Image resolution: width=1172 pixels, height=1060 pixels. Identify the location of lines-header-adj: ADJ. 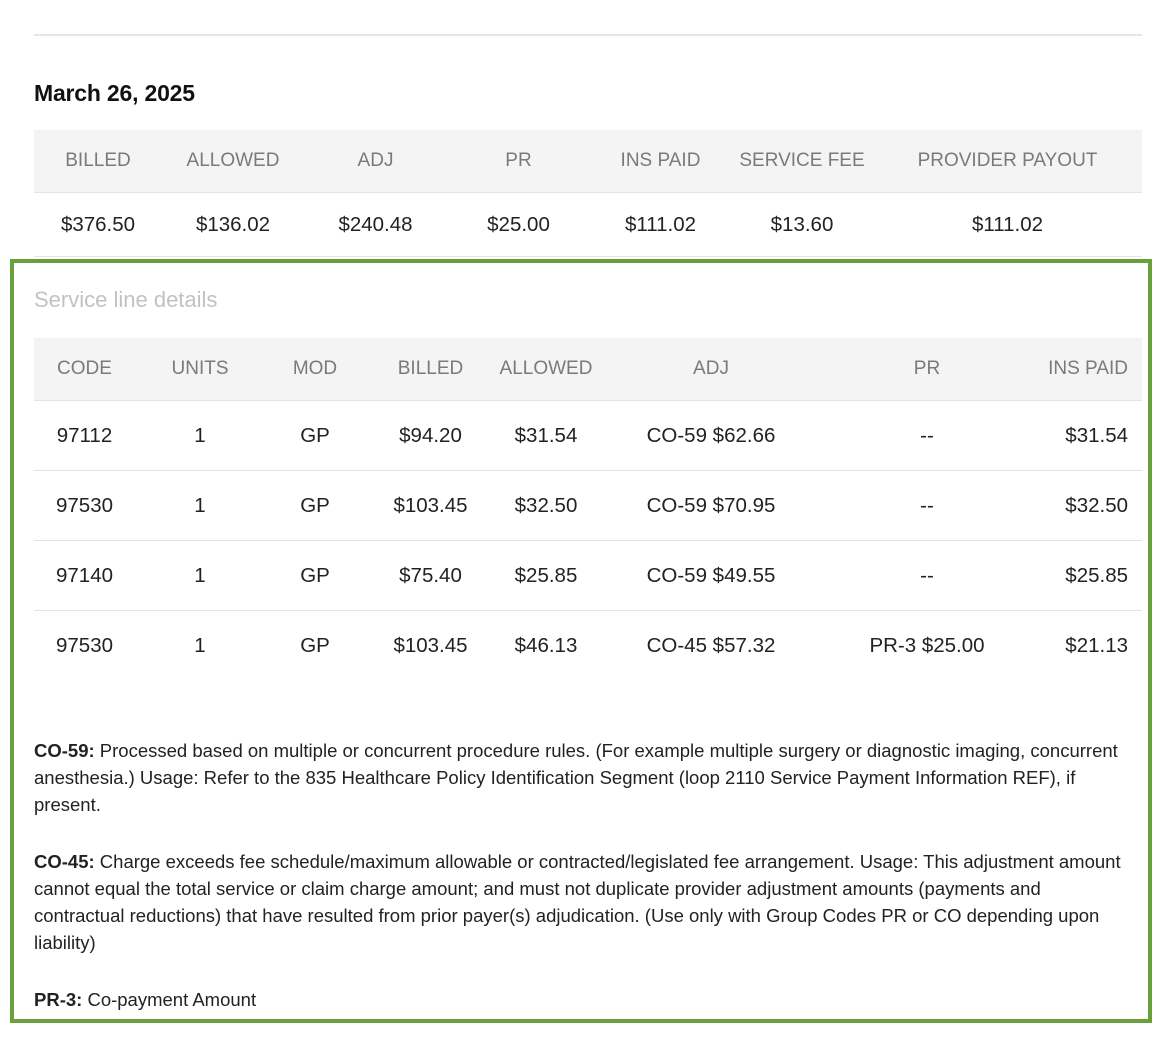
(711, 369).